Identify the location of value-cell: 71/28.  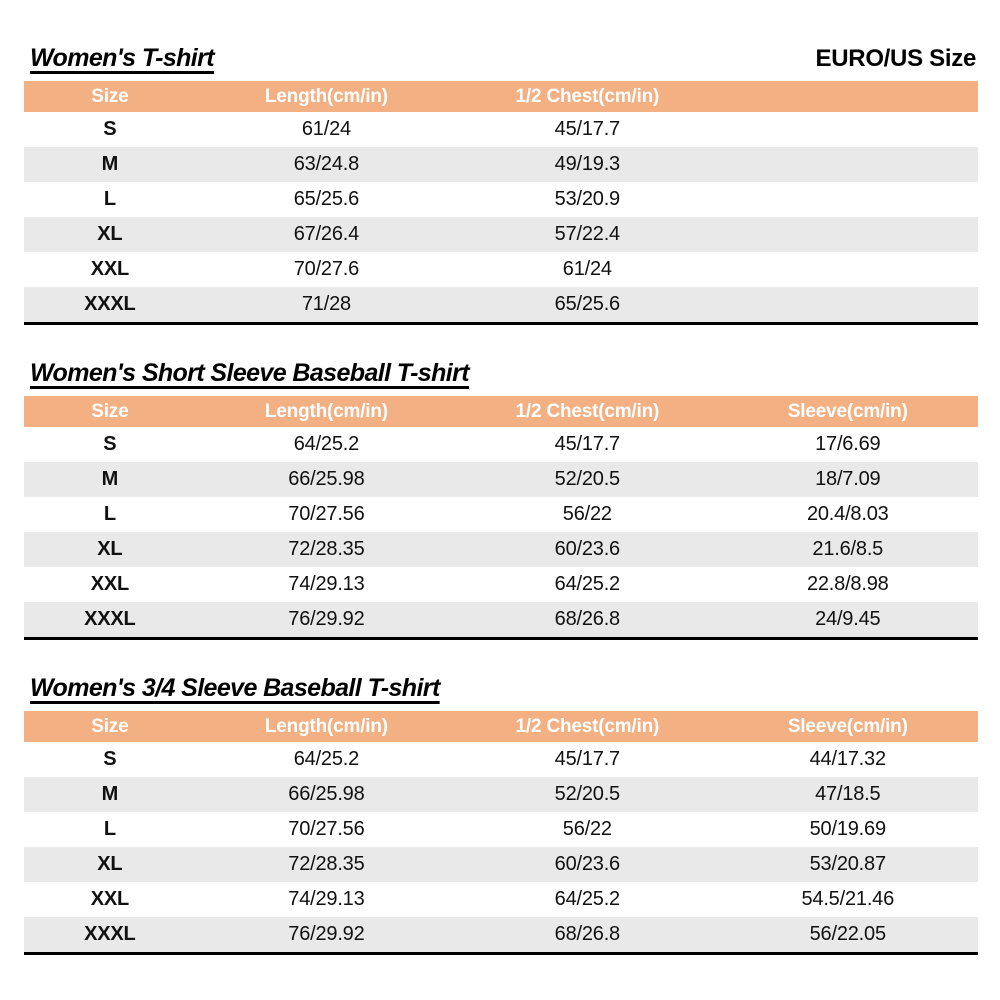
(326, 304).